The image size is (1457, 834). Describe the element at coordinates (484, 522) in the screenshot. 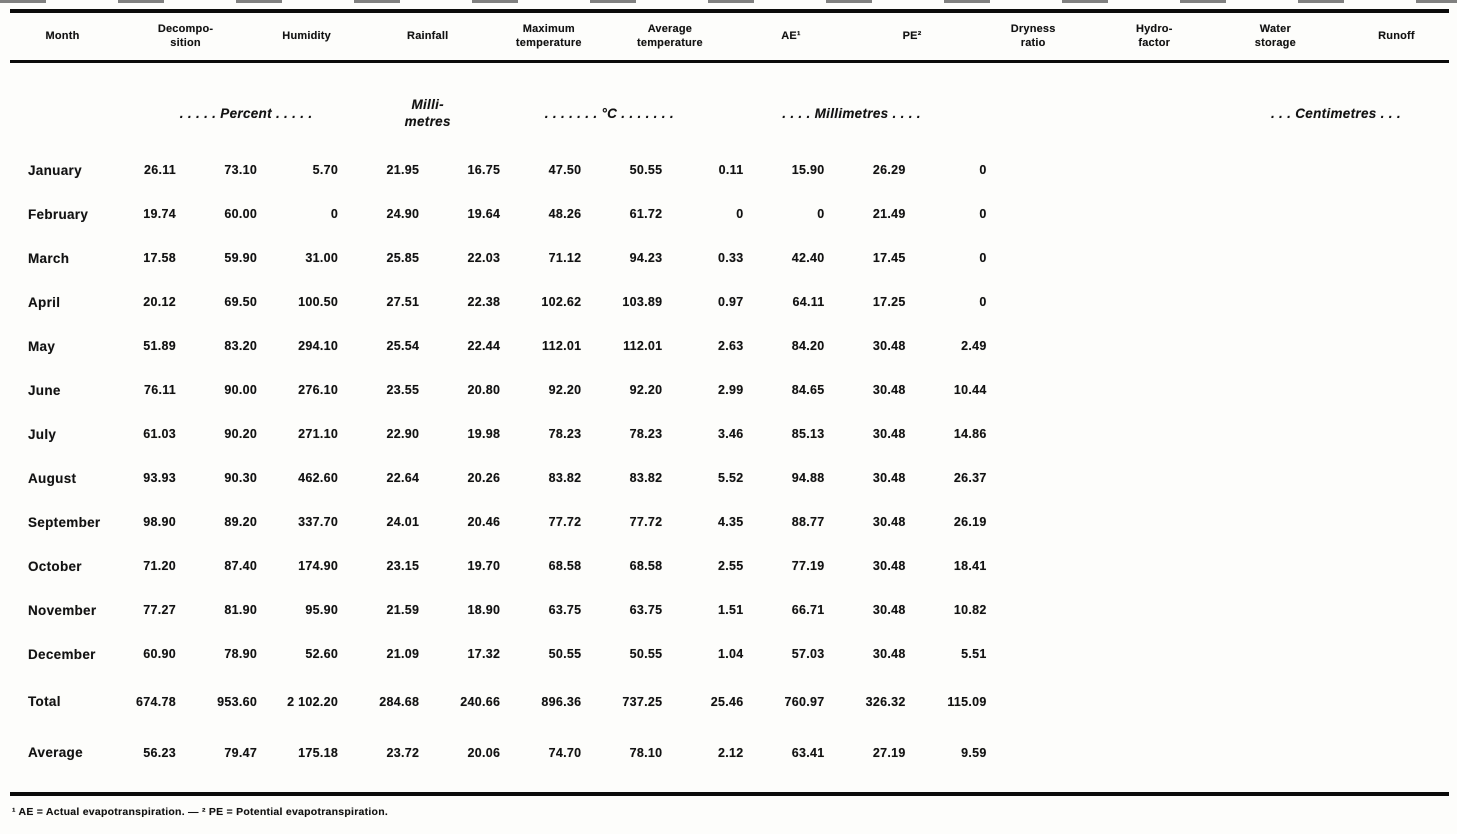

I see `value-cell: 20.46` at that location.